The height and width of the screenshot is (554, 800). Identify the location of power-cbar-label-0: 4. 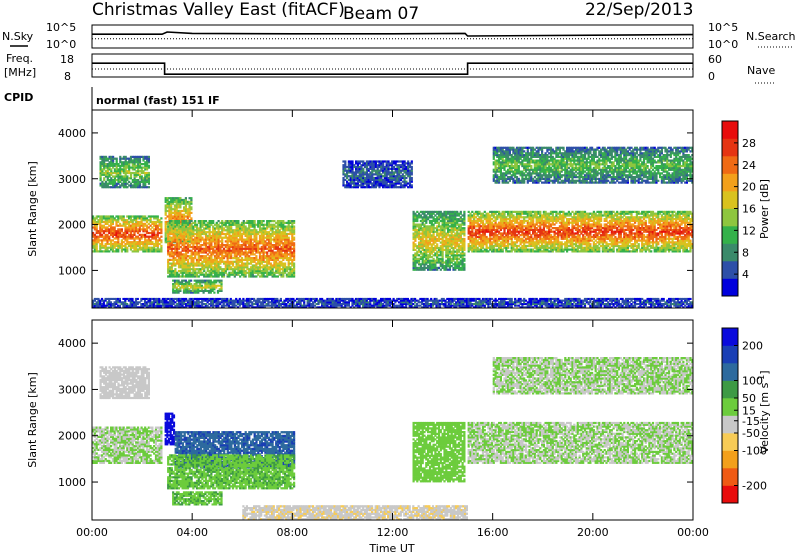
(745, 274).